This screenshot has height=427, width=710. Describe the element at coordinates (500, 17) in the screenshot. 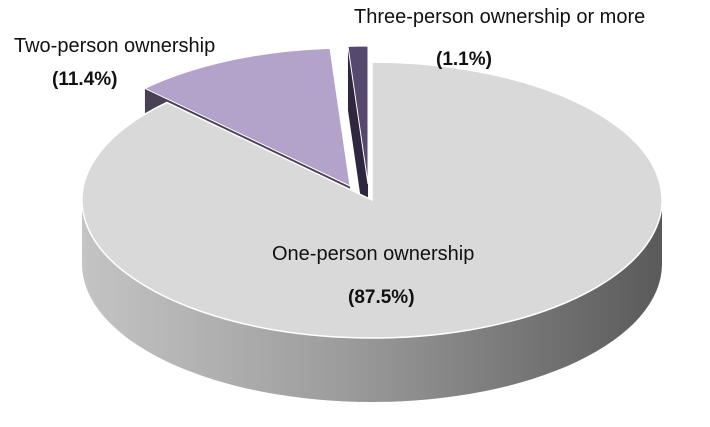

I see `slice-label-three-person-or-more: Three-person ownership or more` at that location.